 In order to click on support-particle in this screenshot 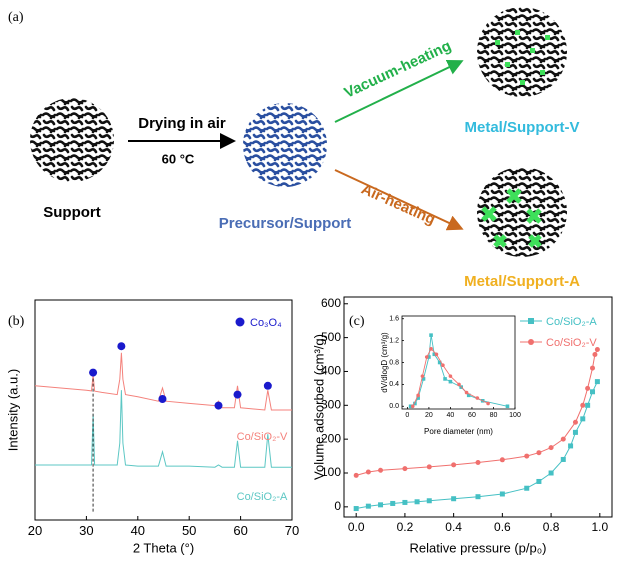, I will do `click(72, 140)`.